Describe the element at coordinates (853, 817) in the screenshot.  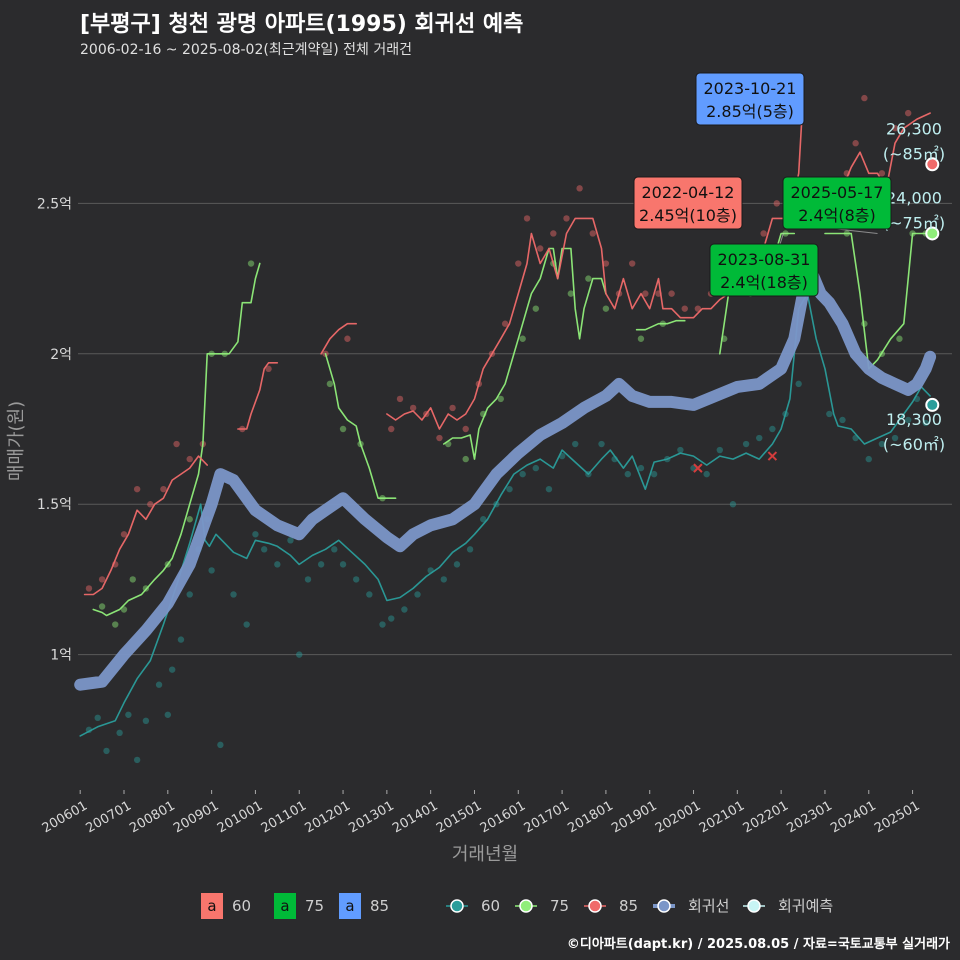
I see `x-tick-label: 202401` at that location.